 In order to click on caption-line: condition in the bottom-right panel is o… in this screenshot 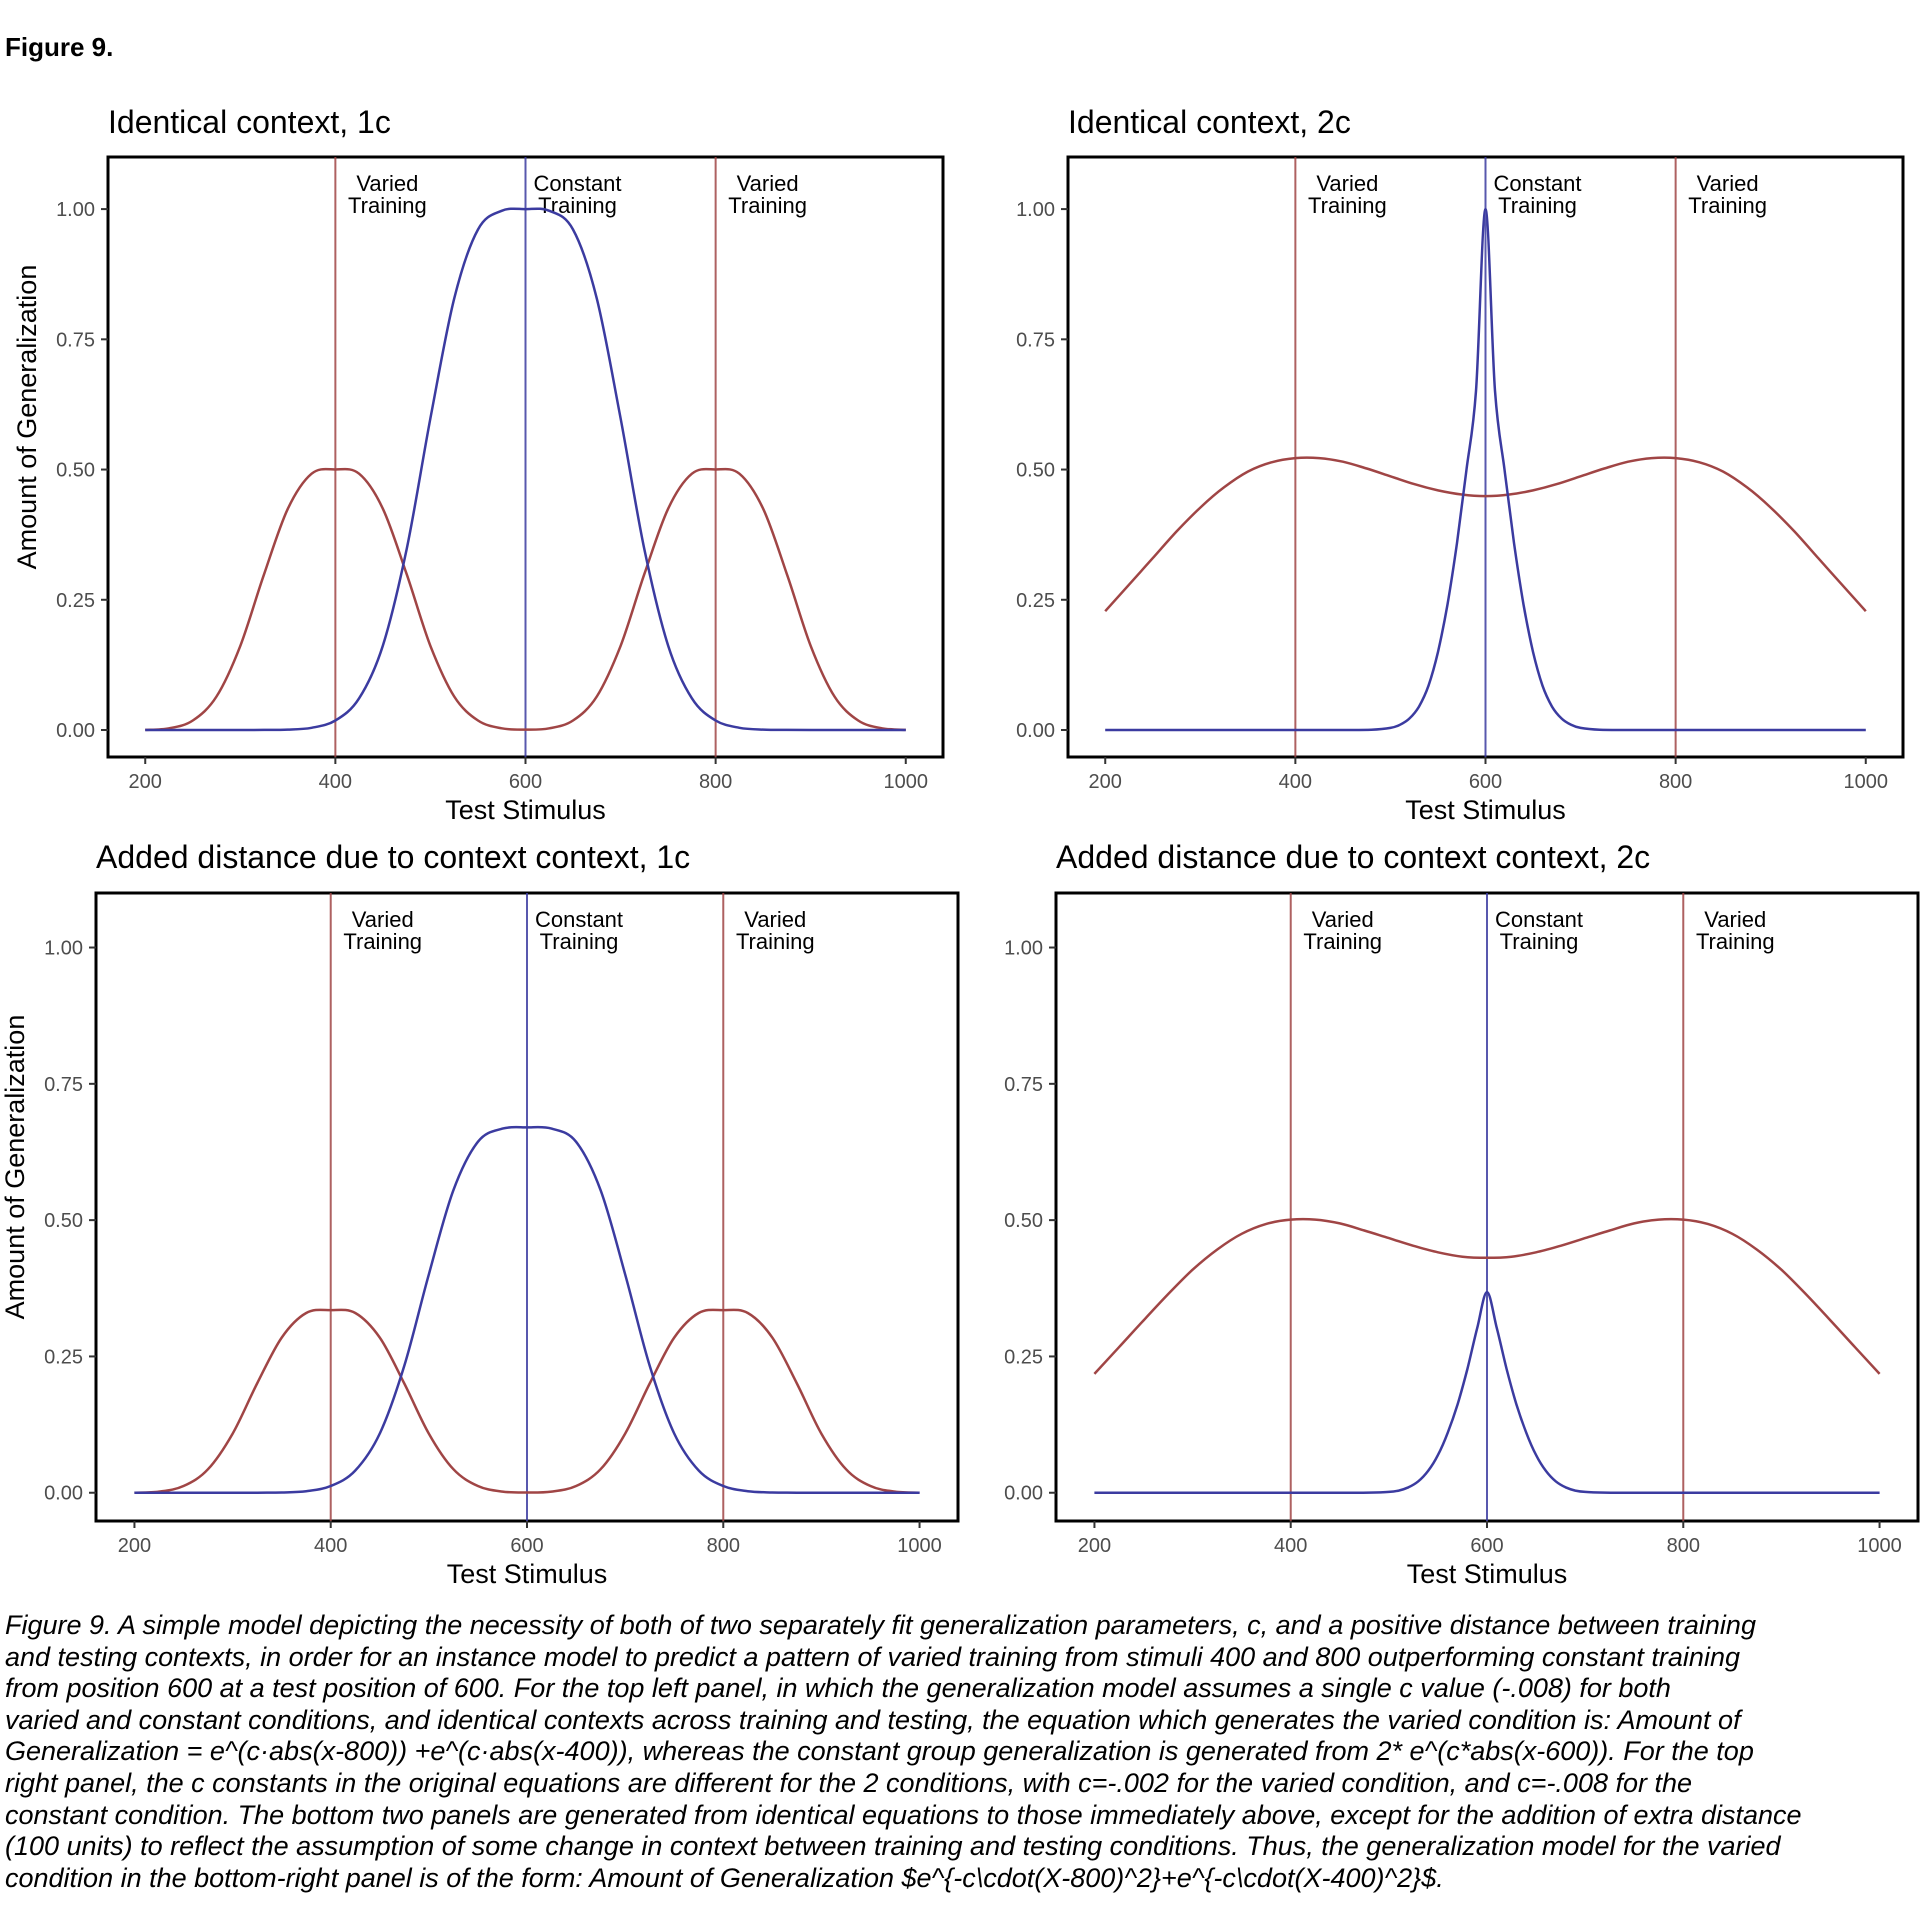, I will do `click(724, 1877)`.